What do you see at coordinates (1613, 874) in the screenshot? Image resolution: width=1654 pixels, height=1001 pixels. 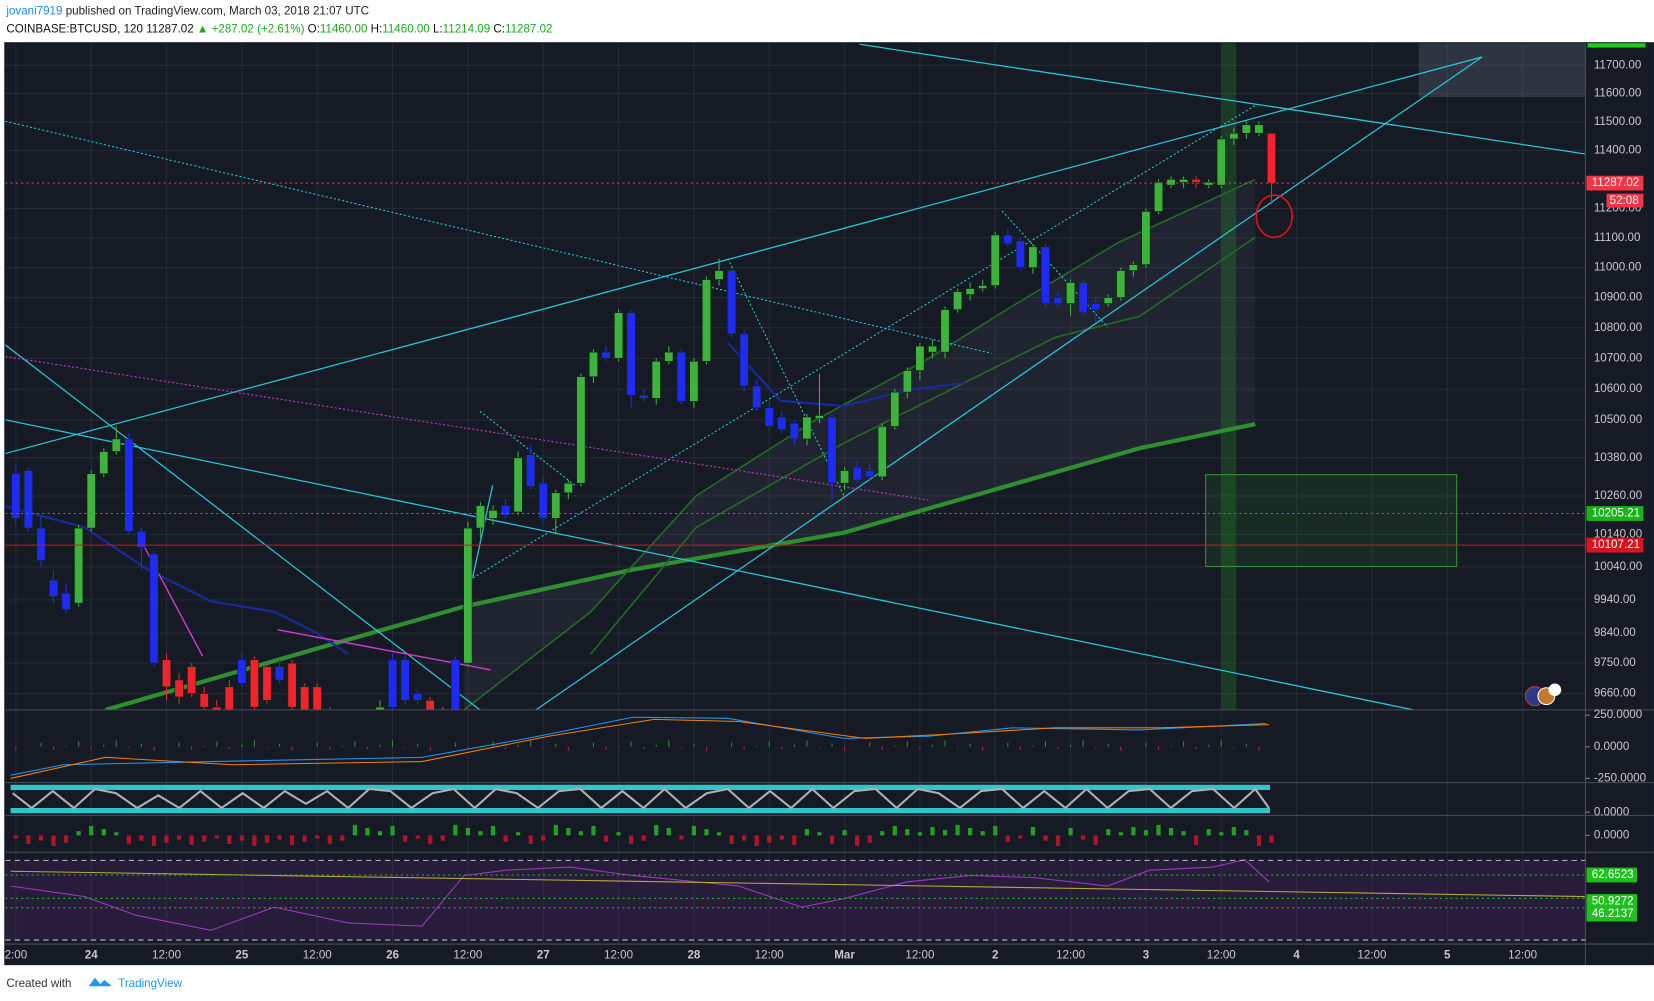 I see `rsi-tag-label: 62.6523` at bounding box center [1613, 874].